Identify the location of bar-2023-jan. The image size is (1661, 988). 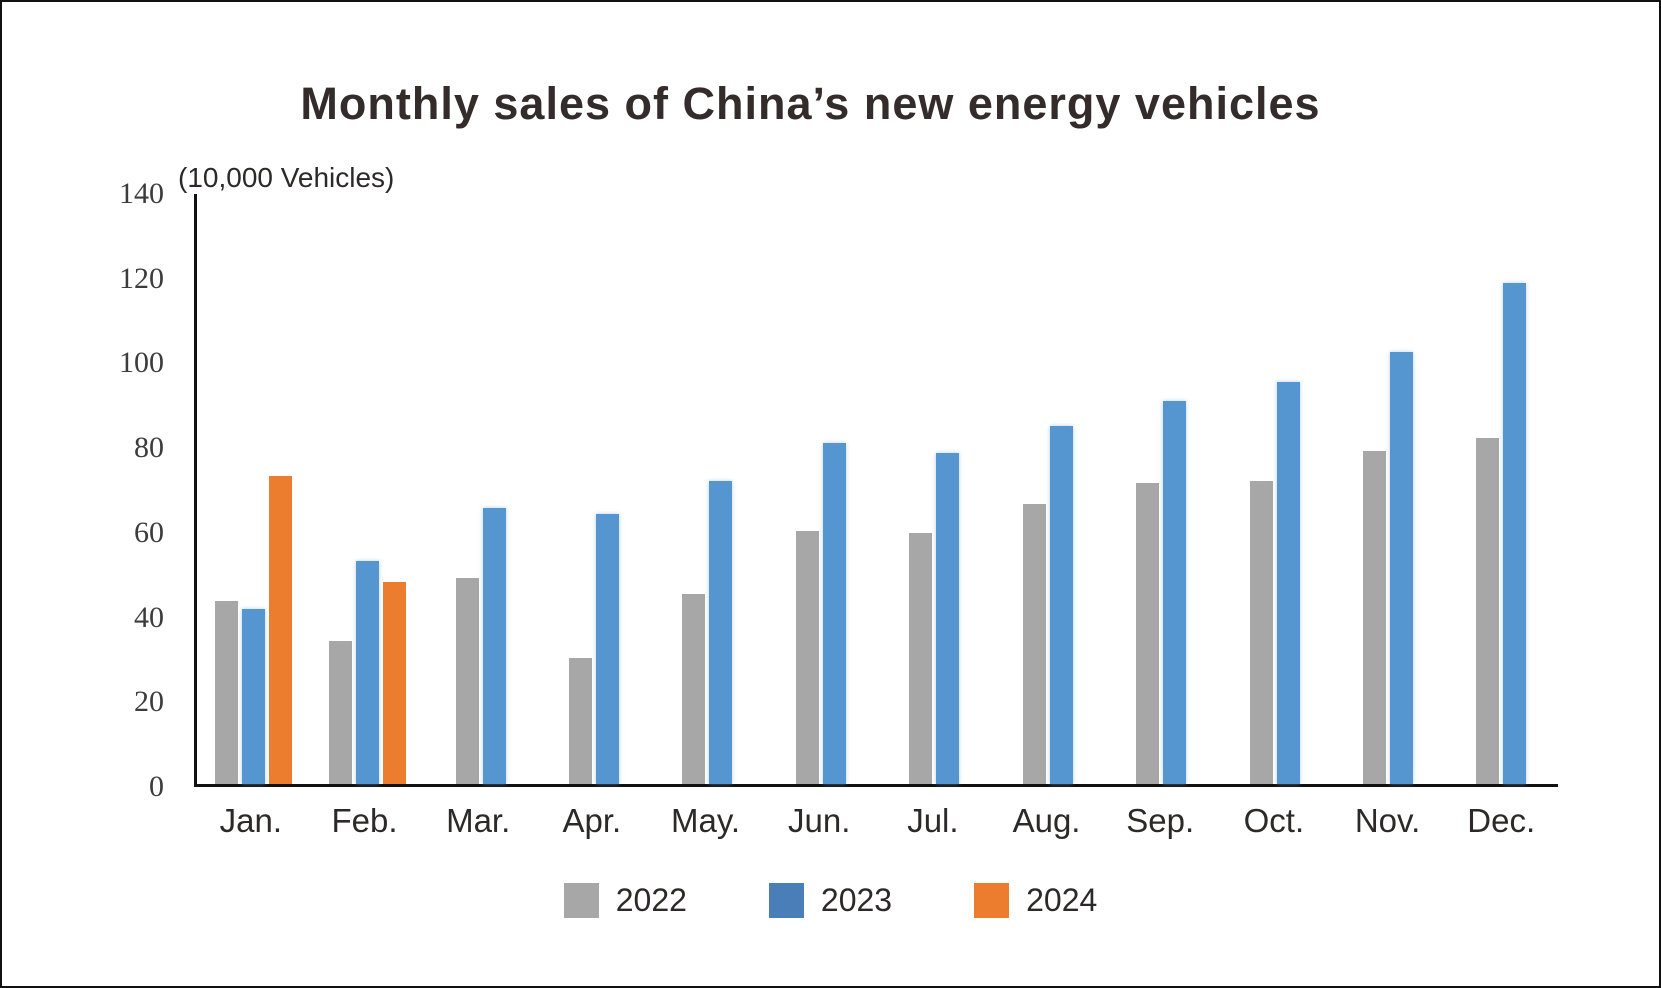
(254, 696).